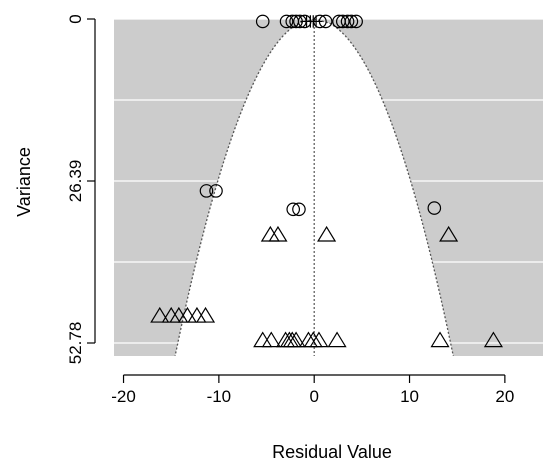 This screenshot has height=468, width=550. Describe the element at coordinates (123, 396) in the screenshot. I see `x-tick-label: -20` at that location.